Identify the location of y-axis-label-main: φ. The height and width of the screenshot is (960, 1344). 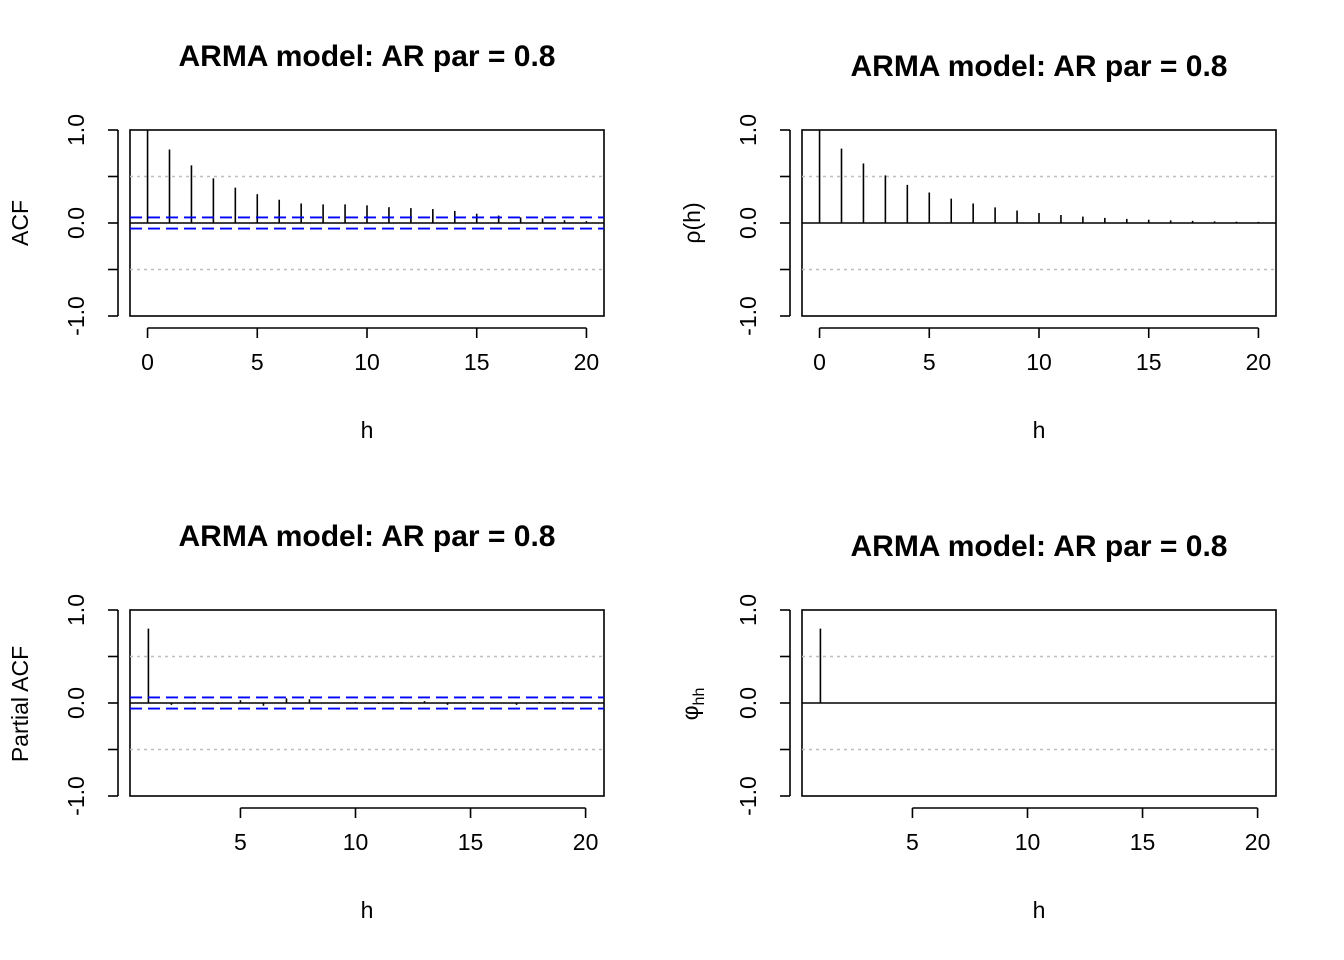
(690, 712).